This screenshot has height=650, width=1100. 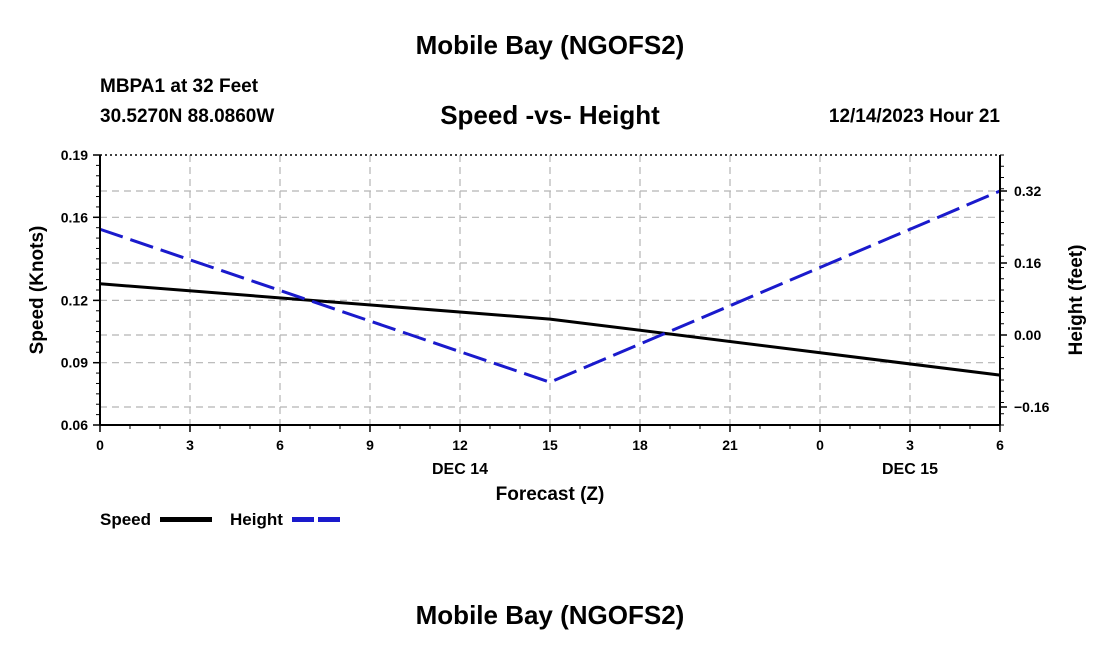 I want to click on y-right-tick-label: 0.00, so click(x=1027, y=335).